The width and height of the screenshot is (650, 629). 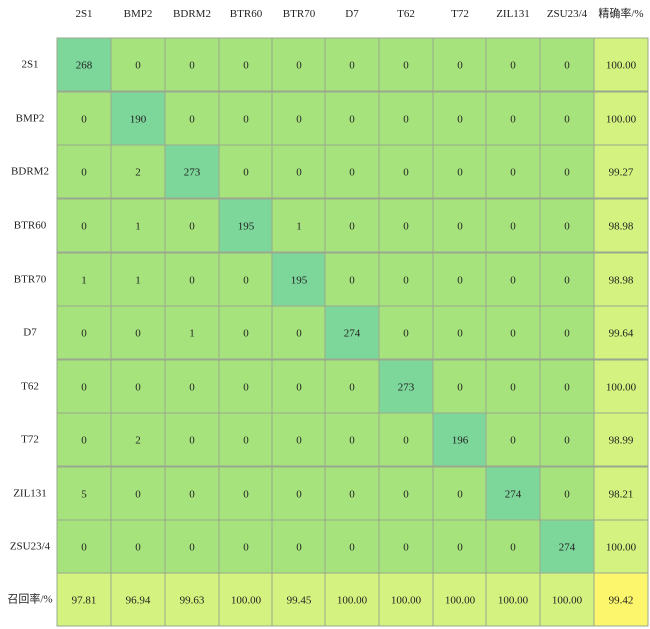 I want to click on diagonal-cell-value: 190, so click(x=138, y=120).